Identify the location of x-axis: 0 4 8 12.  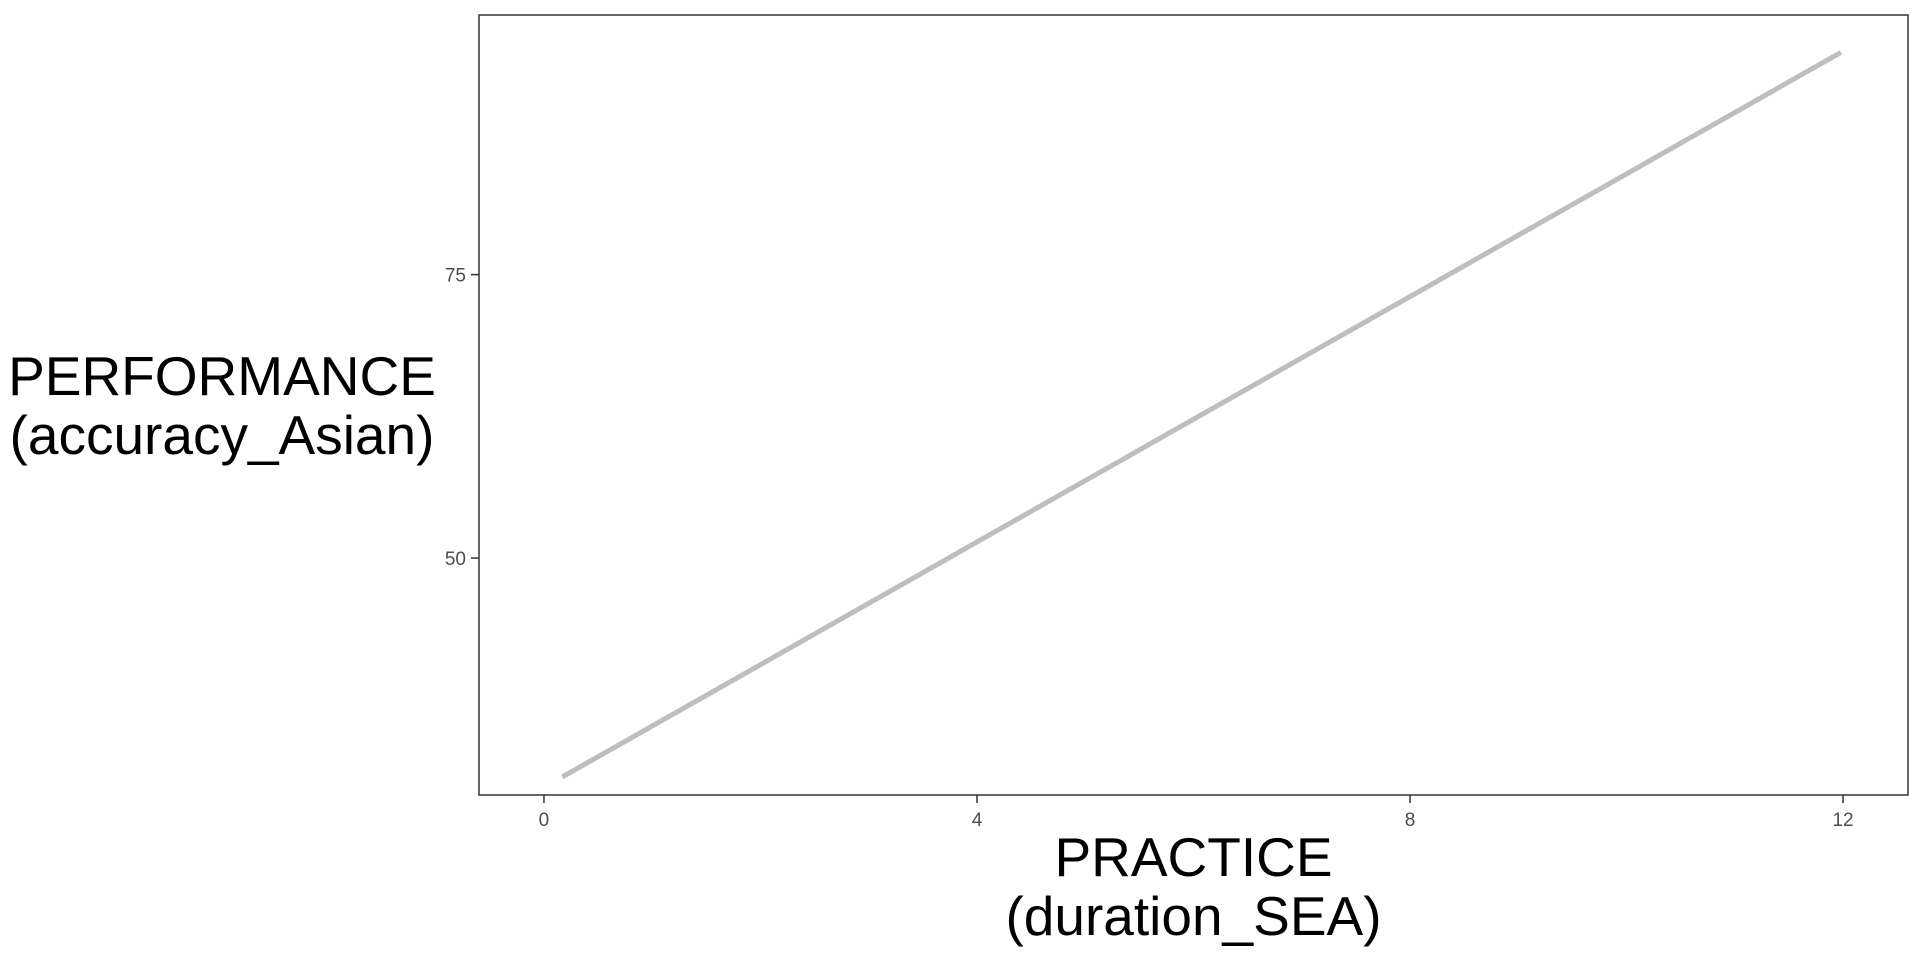
(1196, 813).